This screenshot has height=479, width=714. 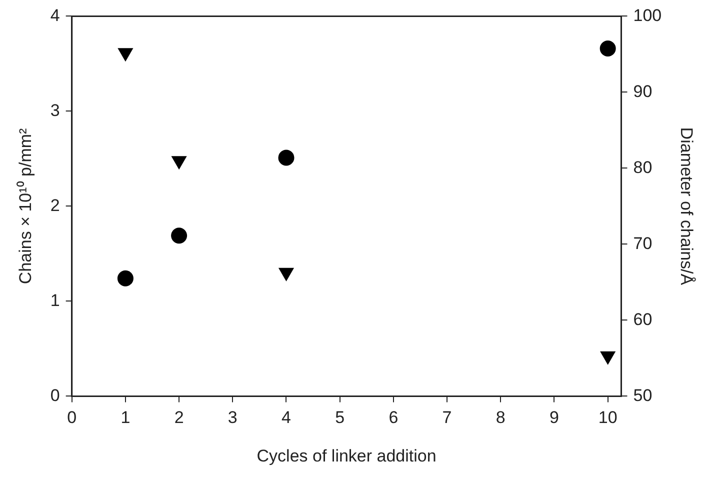 I want to click on y2-tick-label: 90, so click(x=642, y=91).